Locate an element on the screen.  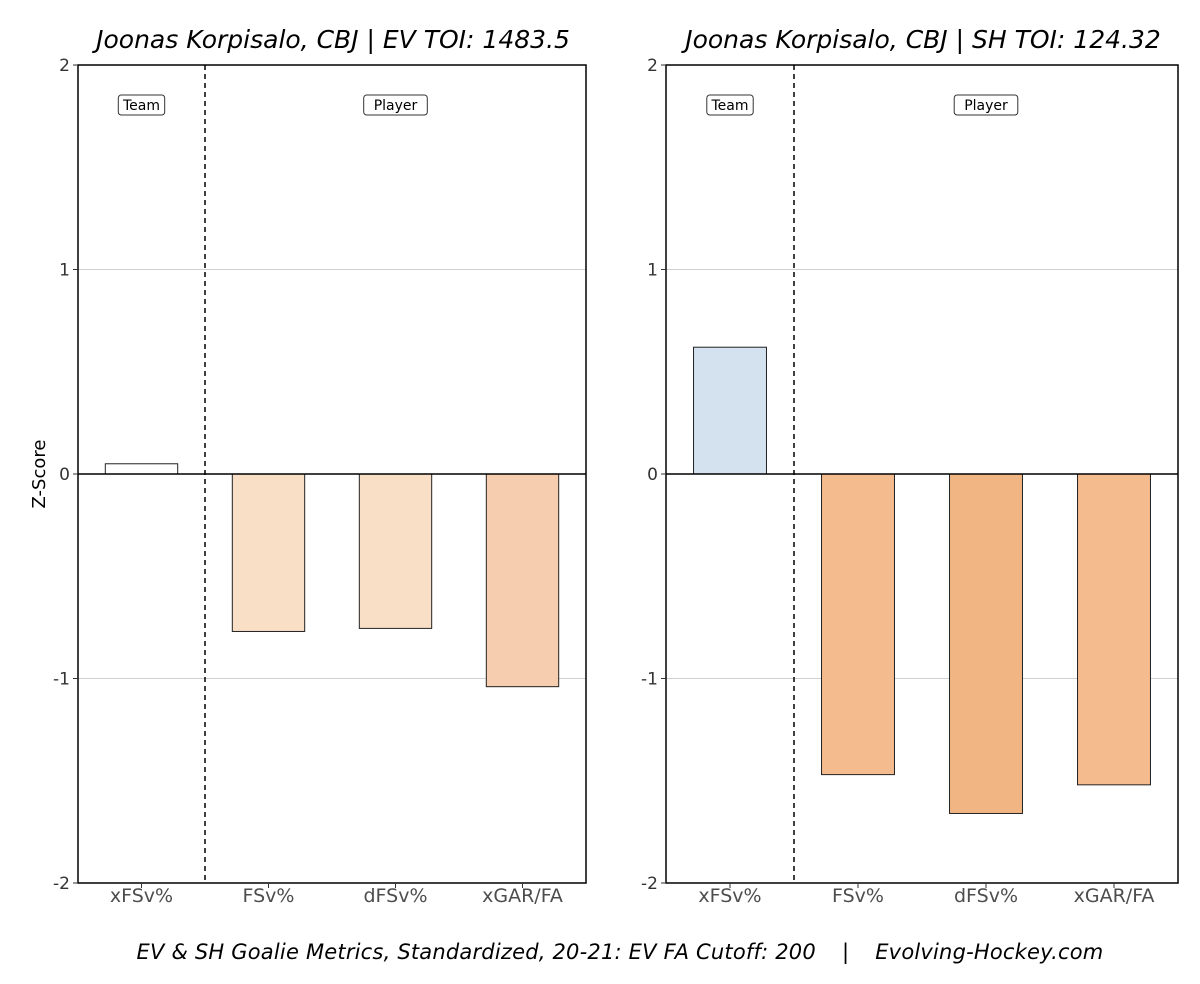
chart-title: Joonas Korpisalo, CBJ | EV TOI: 1483.5 is located at coordinates (330, 39).